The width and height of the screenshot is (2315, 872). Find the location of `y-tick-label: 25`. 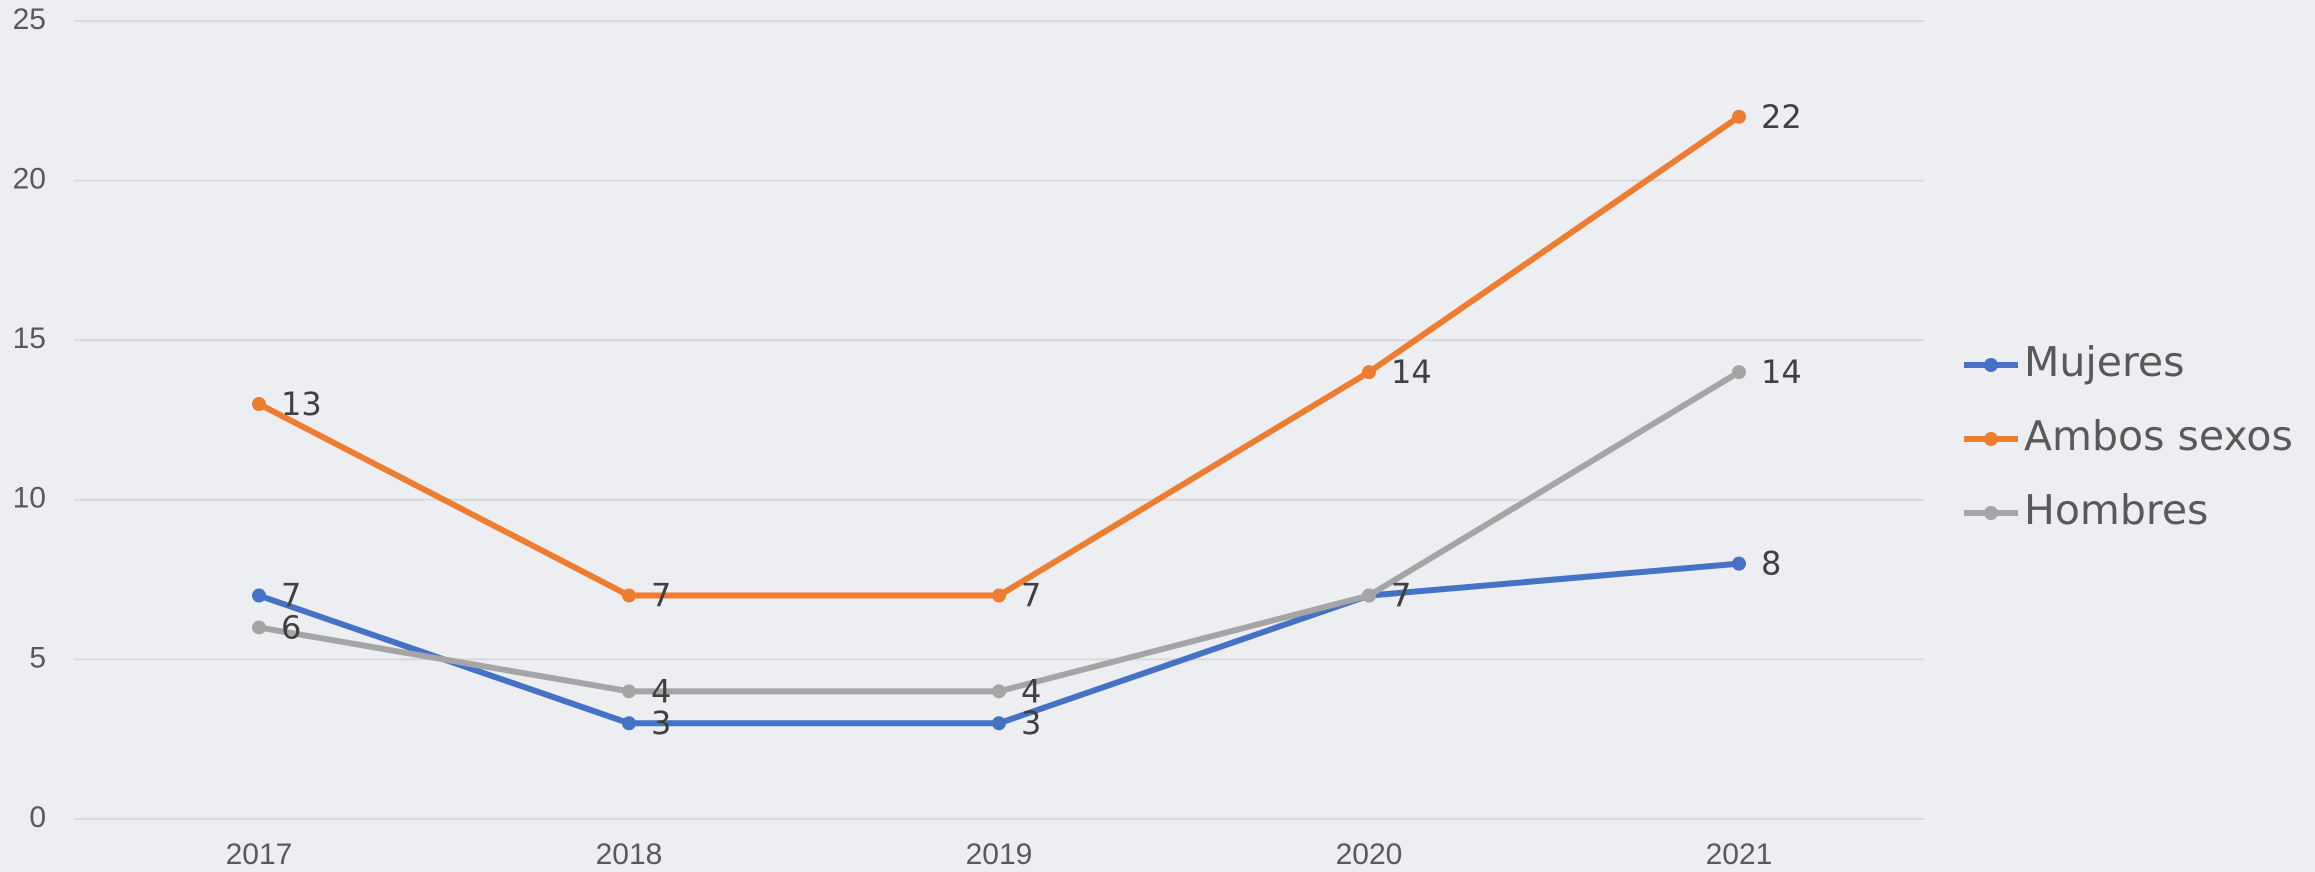

y-tick-label: 25 is located at coordinates (29, 19).